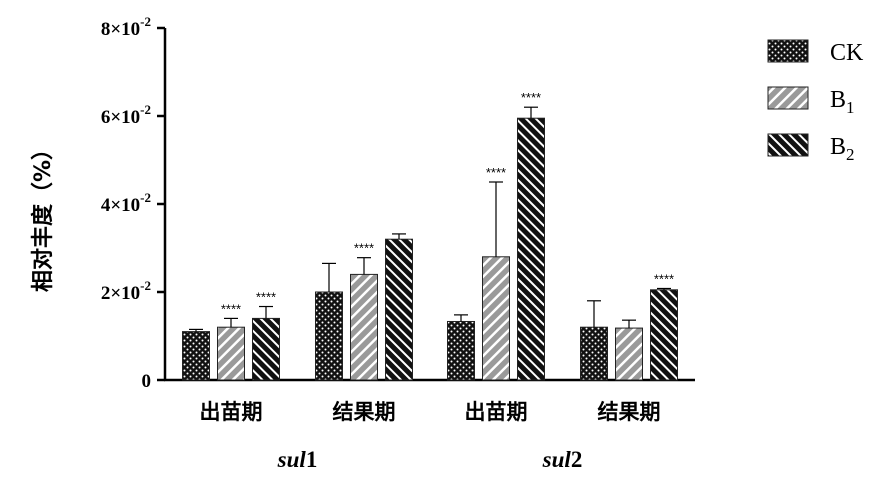  What do you see at coordinates (562, 459) in the screenshot?
I see `gene-group-label: sul2` at bounding box center [562, 459].